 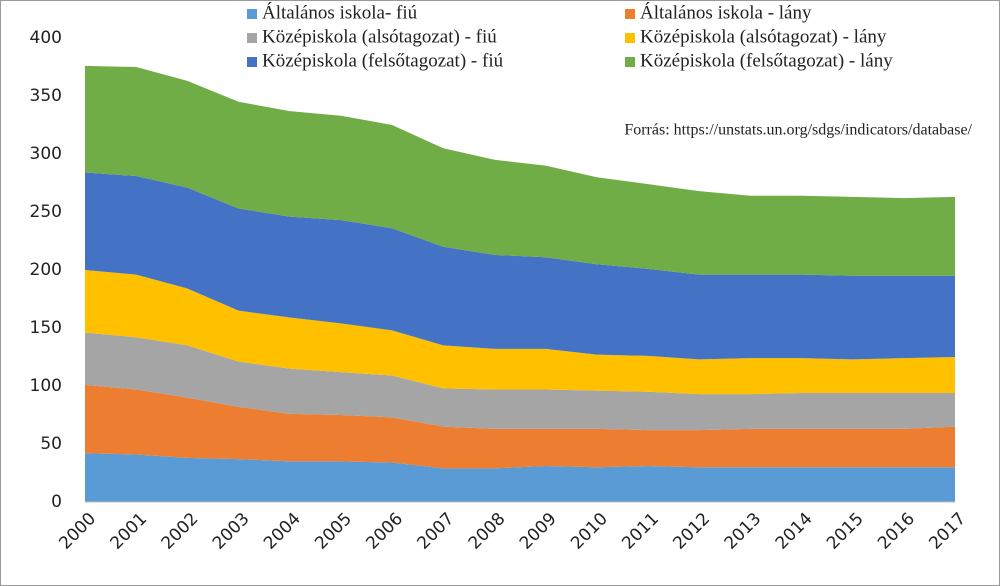 I want to click on y-tick-label: 0, so click(x=56, y=502).